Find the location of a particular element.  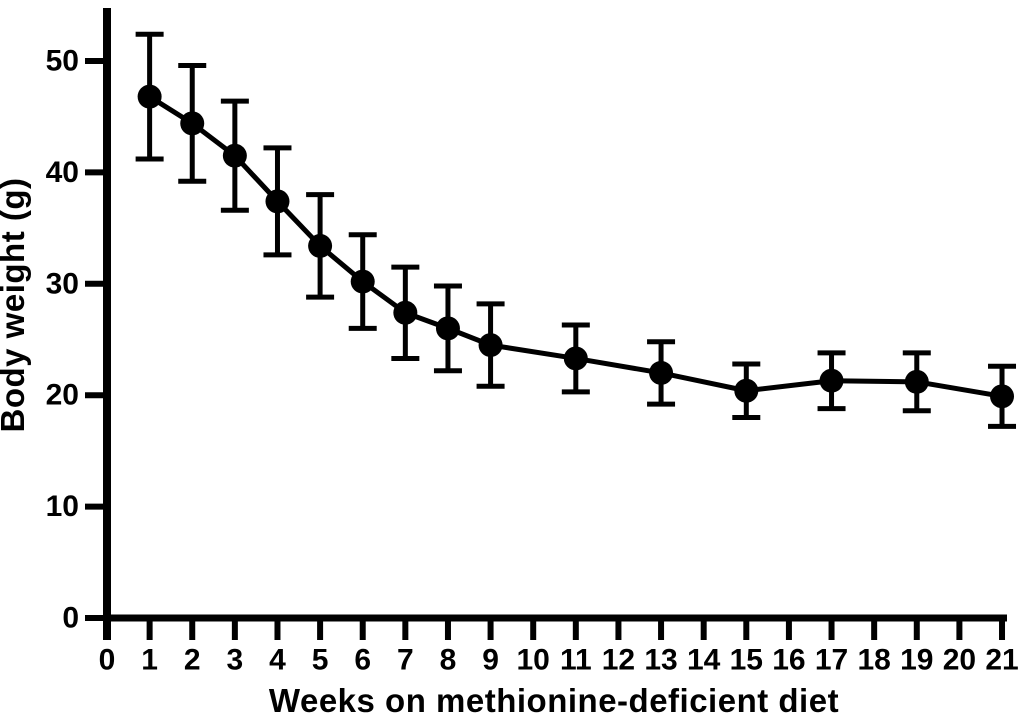

x-axis-tick-label: 1 is located at coordinates (149, 660).